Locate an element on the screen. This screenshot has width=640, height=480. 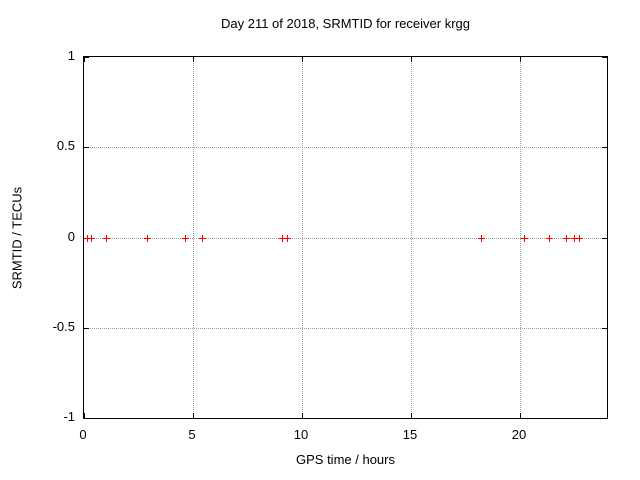
y-axis-label: SRMTID / TECUs is located at coordinates (17, 238).